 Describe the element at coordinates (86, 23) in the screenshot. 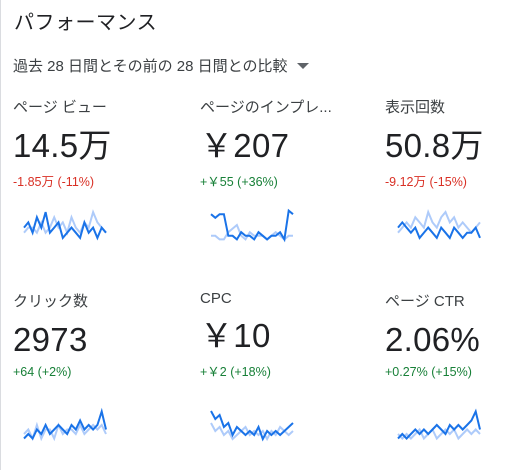

I see `card-title: パフォーマンス` at that location.